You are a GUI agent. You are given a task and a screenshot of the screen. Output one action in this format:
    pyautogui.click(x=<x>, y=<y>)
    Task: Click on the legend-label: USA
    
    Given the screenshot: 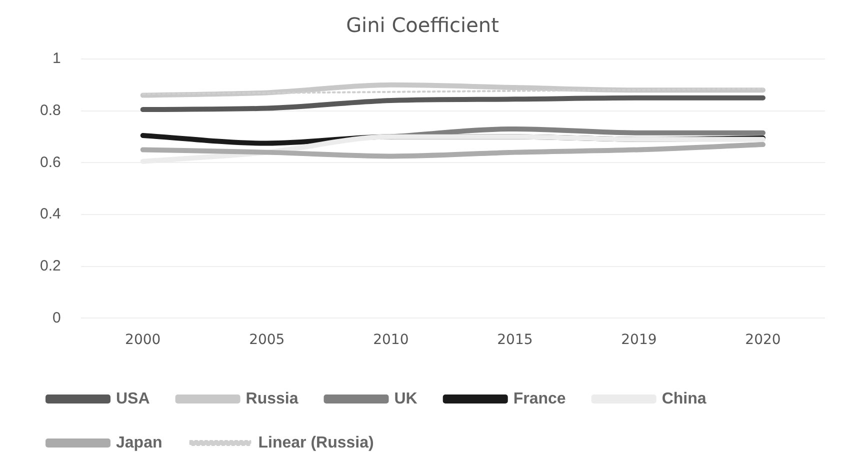 What is the action you would take?
    pyautogui.click(x=133, y=399)
    